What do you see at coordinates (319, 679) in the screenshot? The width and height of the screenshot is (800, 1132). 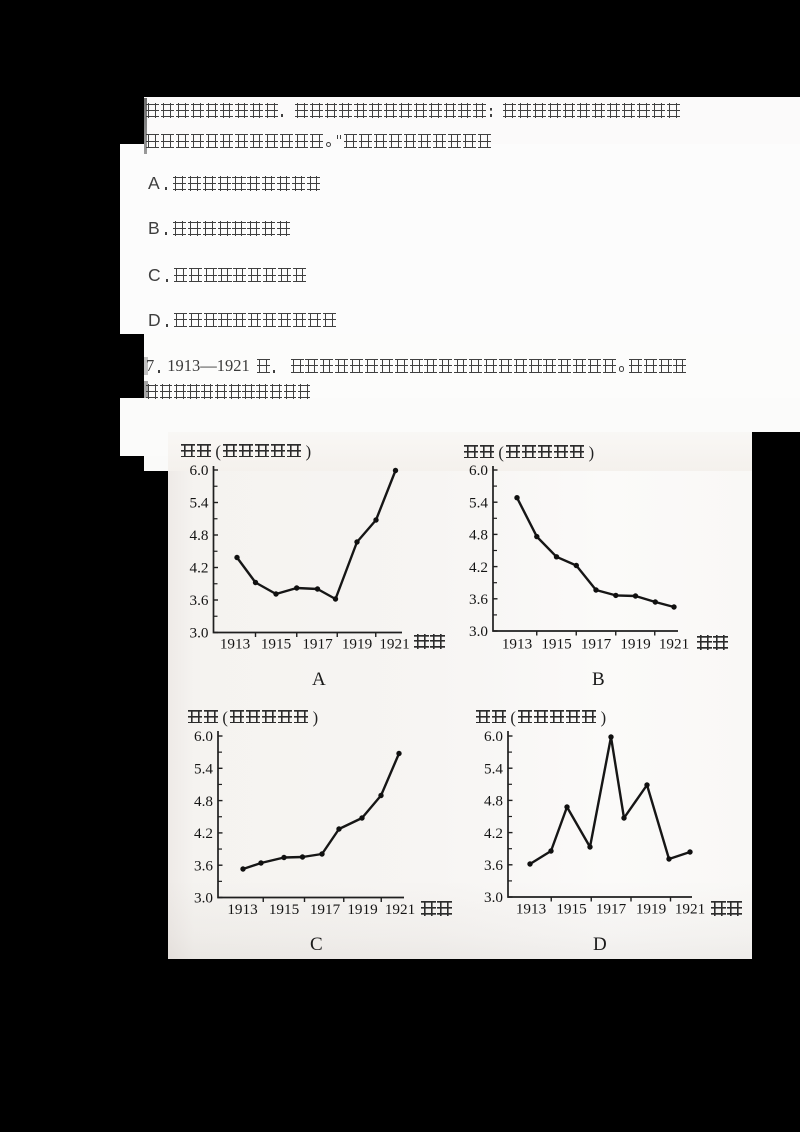 I see `svg-text: A` at bounding box center [319, 679].